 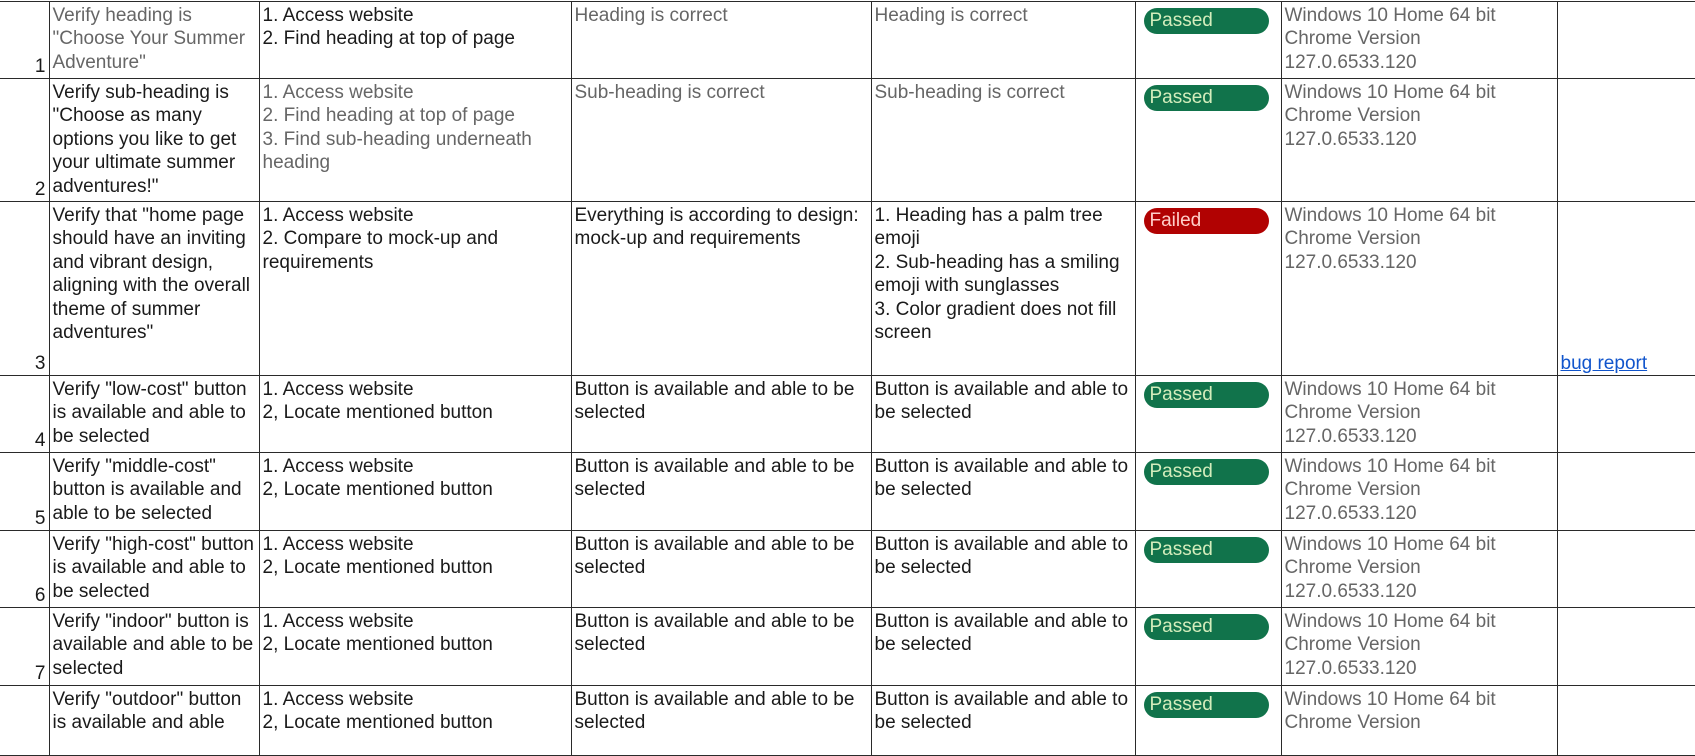 What do you see at coordinates (25, 720) in the screenshot?
I see `row-number-cell` at bounding box center [25, 720].